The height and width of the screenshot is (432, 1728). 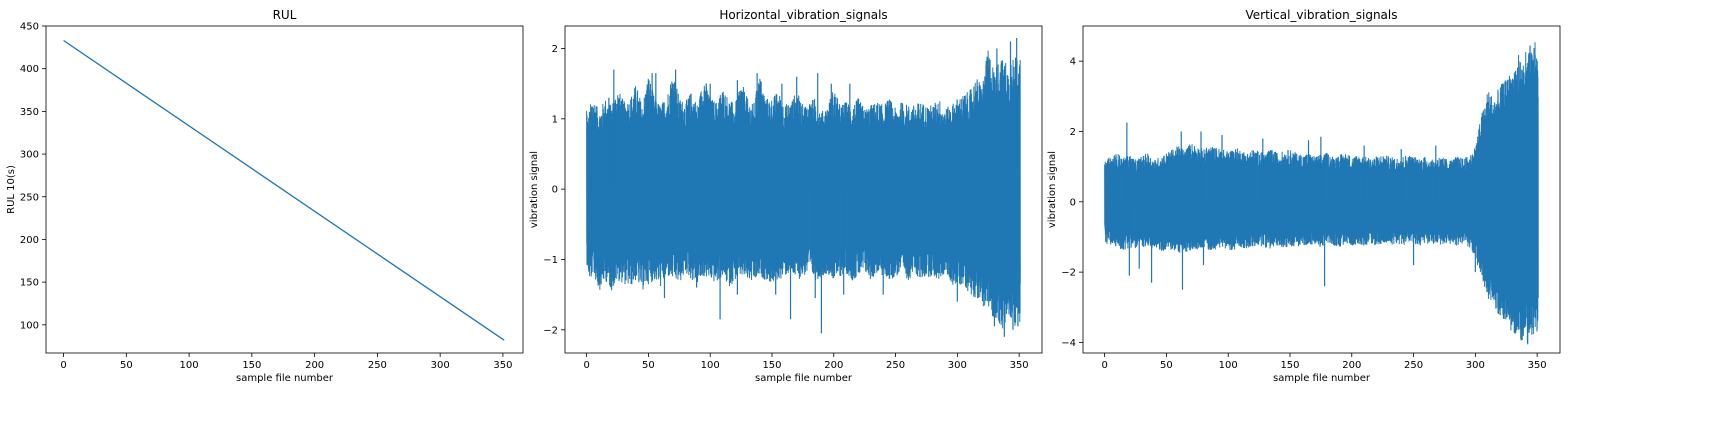 What do you see at coordinates (555, 49) in the screenshot?
I see `horizontal-vibration-y-tick-label: 2` at bounding box center [555, 49].